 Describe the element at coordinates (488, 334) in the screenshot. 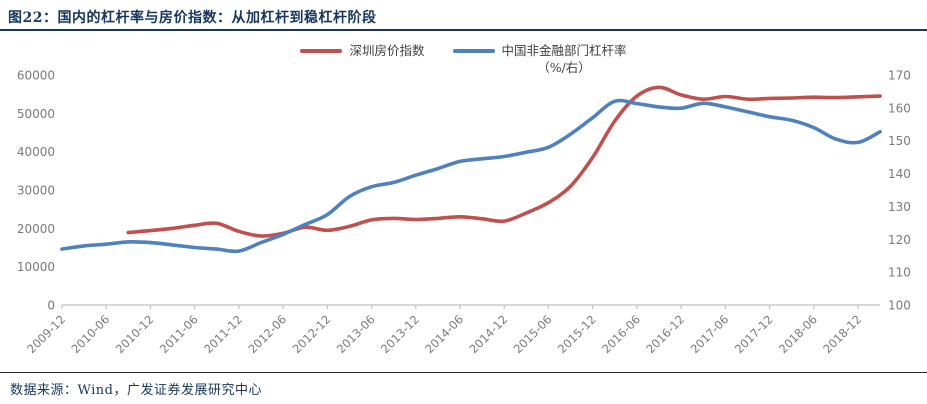

I see `x-tick-label: 2014-12` at that location.